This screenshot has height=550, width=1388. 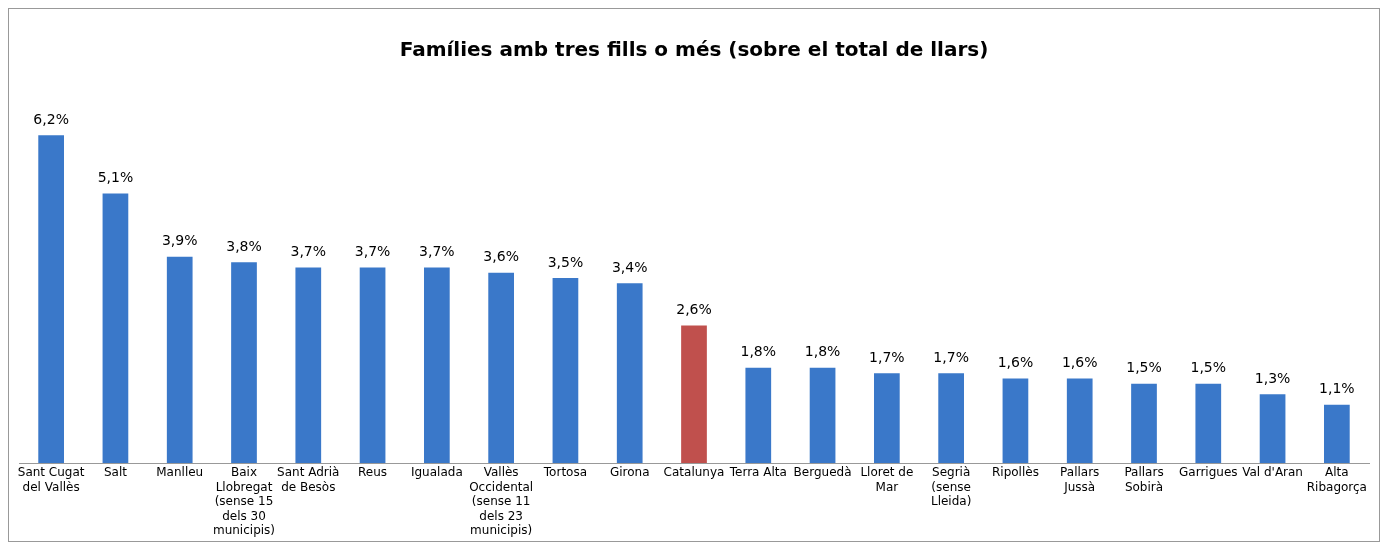 What do you see at coordinates (501, 501) in the screenshot?
I see `x-tick-label: Vallès Occidental (sense 11 dels 23 municipis)` at bounding box center [501, 501].